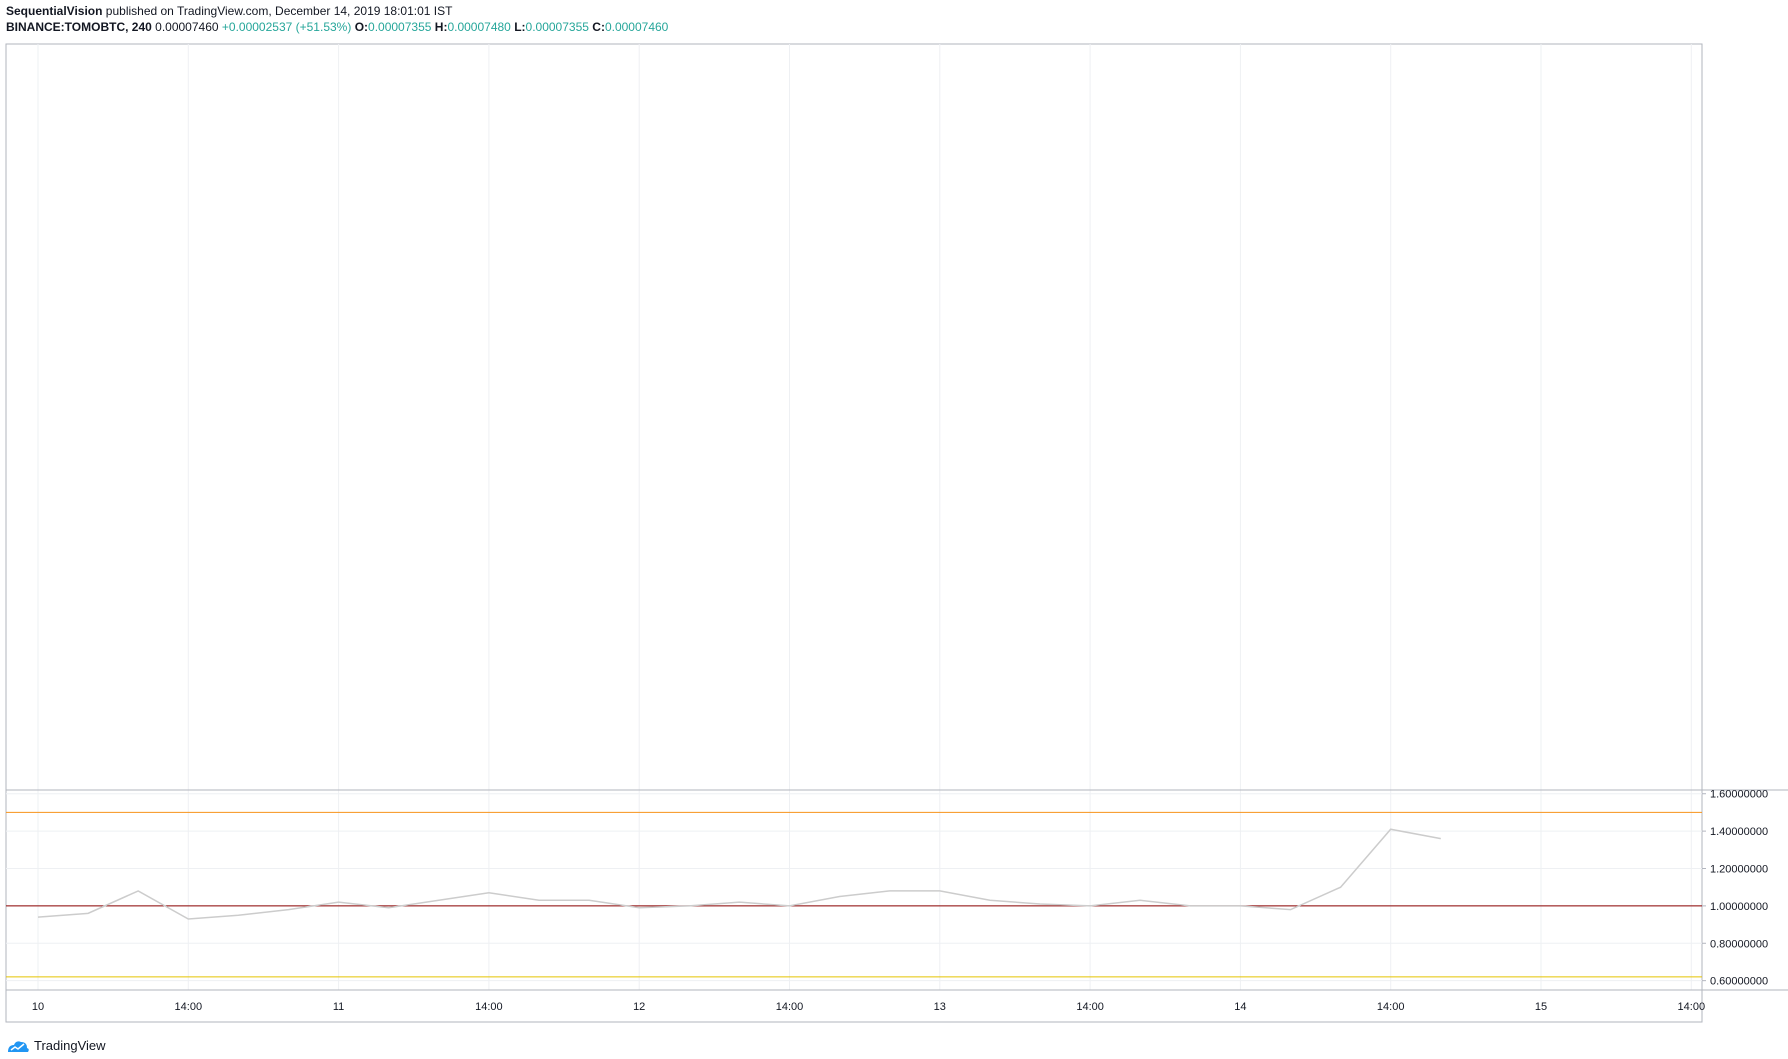 The image size is (1788, 1059). Describe the element at coordinates (54, 11) in the screenshot. I see `author-name: SequentialVision` at that location.